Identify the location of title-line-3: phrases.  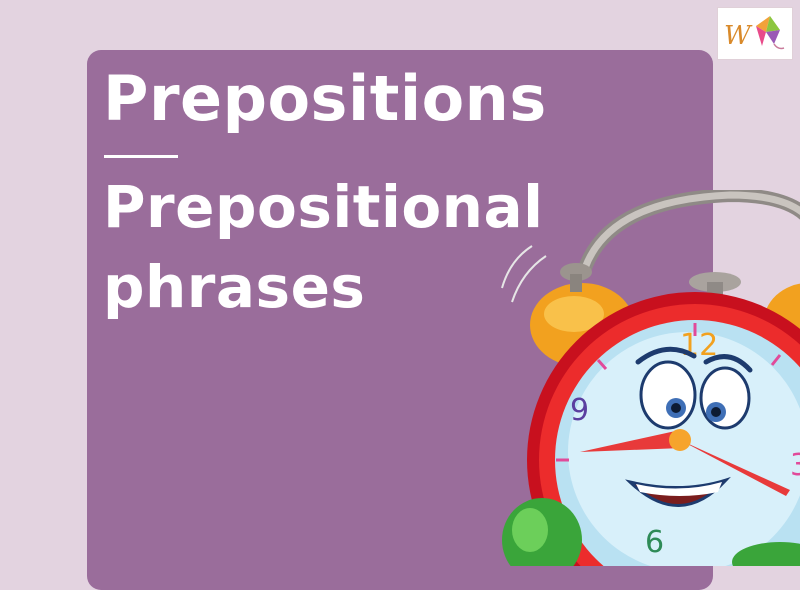
(234, 287).